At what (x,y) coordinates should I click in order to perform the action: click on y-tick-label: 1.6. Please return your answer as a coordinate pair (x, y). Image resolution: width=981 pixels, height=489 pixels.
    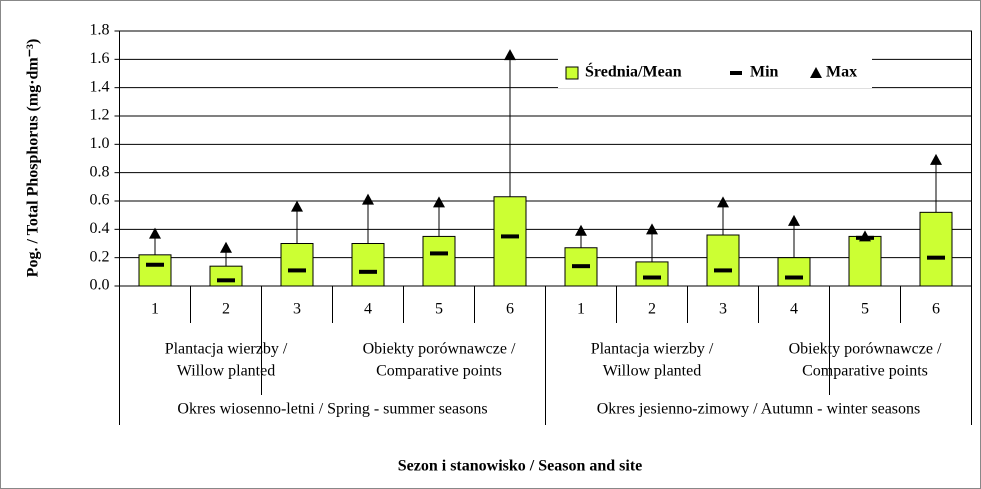
    Looking at the image, I should click on (100, 58).